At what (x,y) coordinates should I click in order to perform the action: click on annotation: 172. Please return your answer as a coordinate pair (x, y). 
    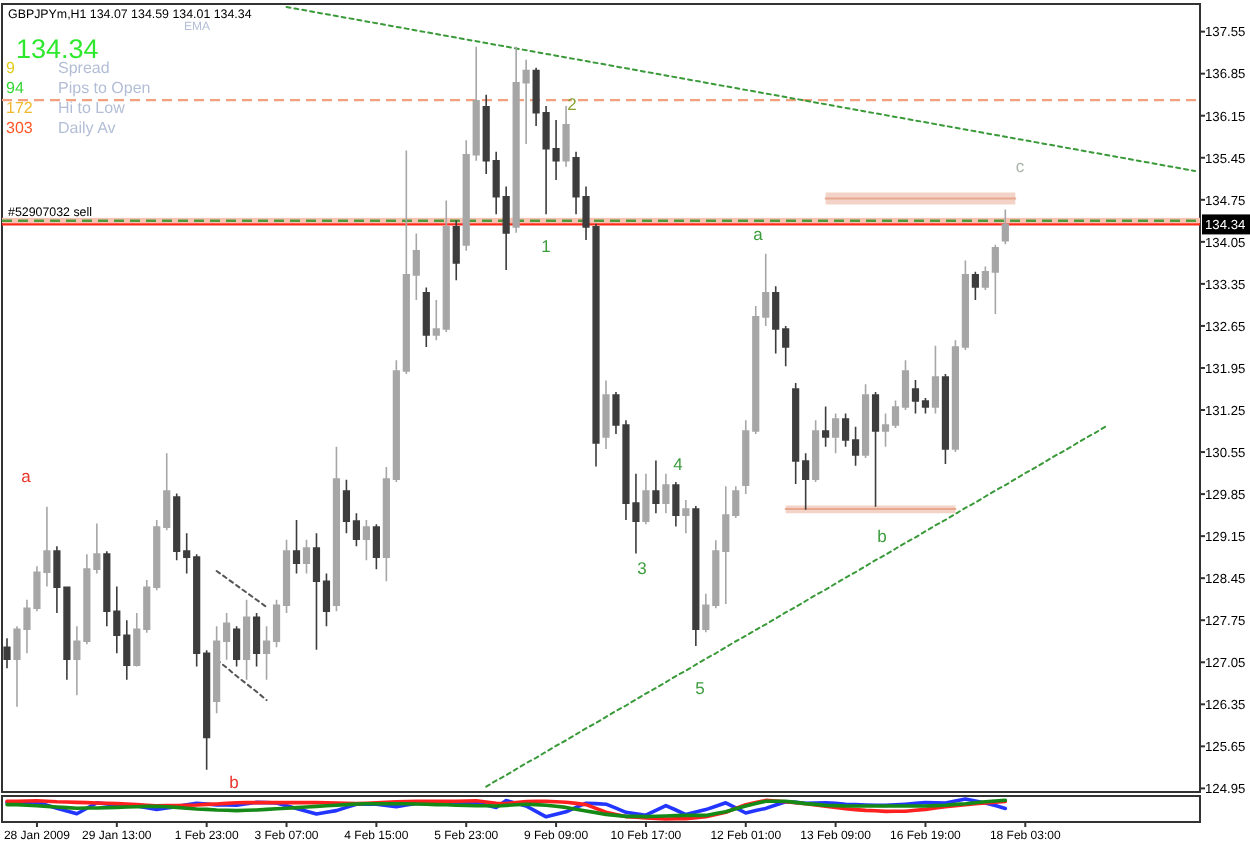
    Looking at the image, I should click on (20, 108).